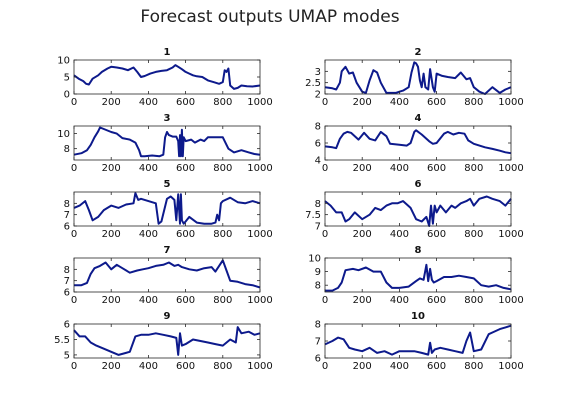  What do you see at coordinates (167, 184) in the screenshot?
I see `subplot-title: 5` at bounding box center [167, 184].